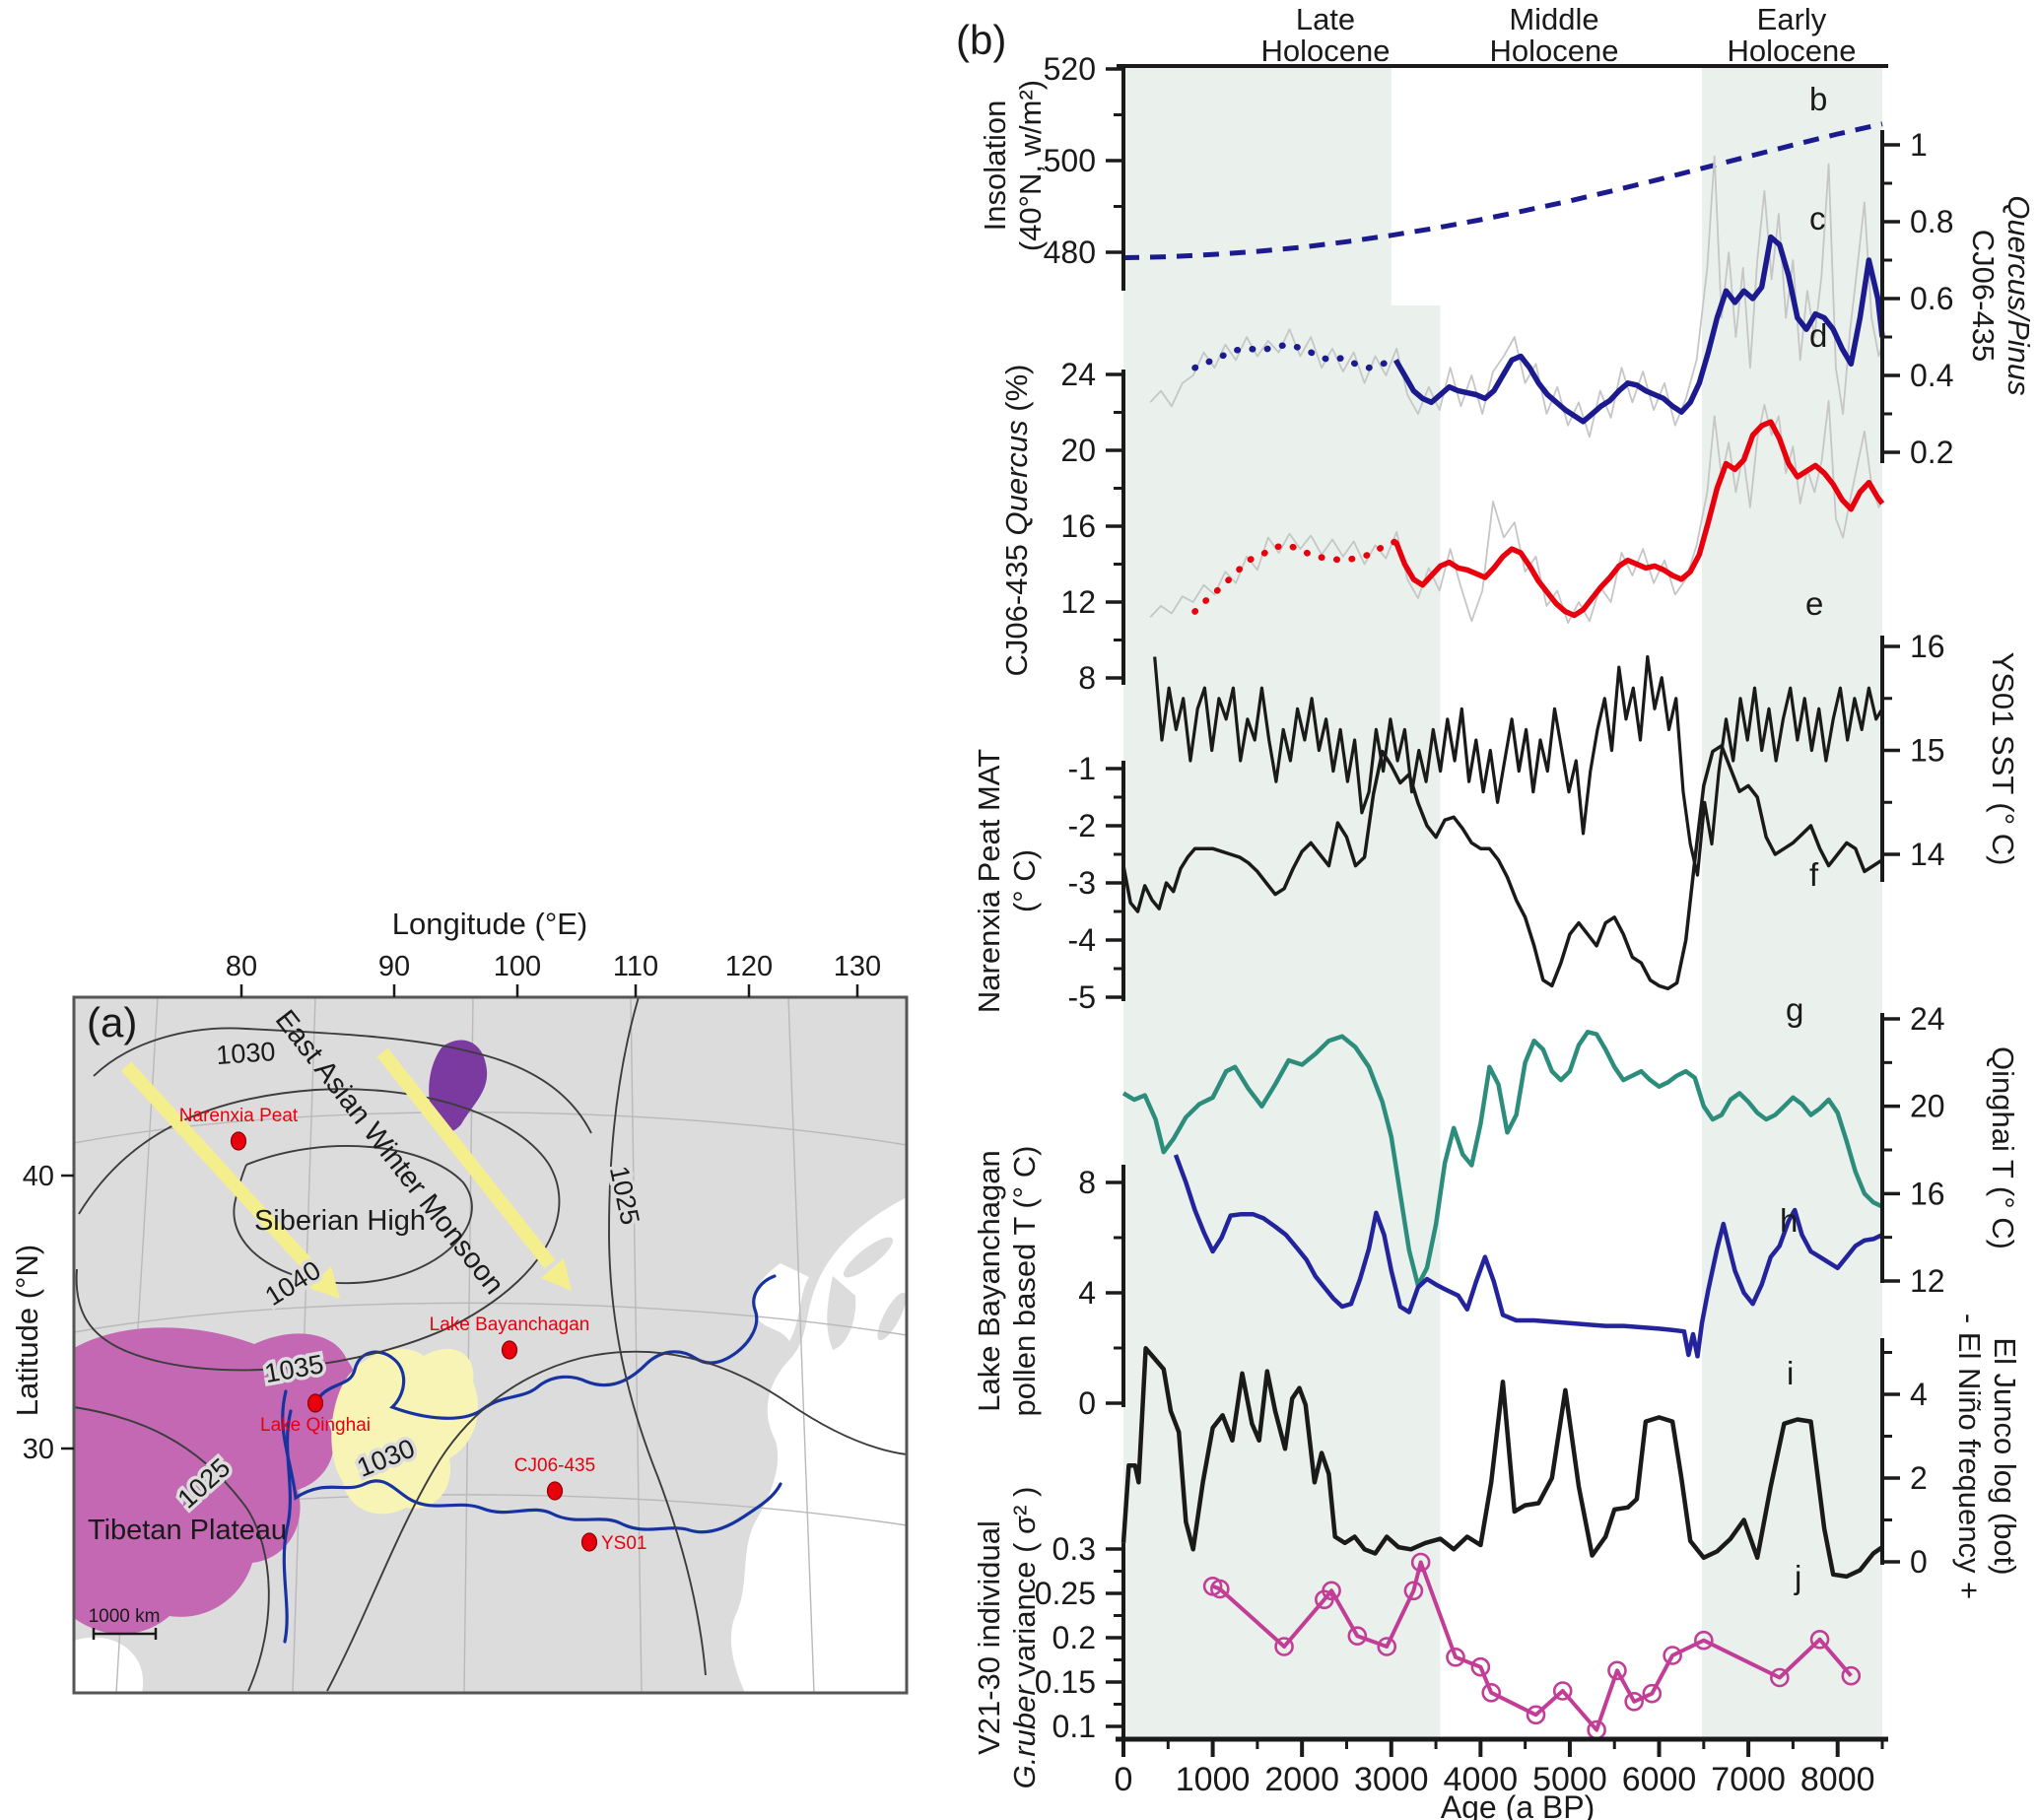 This screenshot has height=1820, width=2037. What do you see at coordinates (1078, 450) in the screenshot?
I see `qpc-tick-label: 20` at bounding box center [1078, 450].